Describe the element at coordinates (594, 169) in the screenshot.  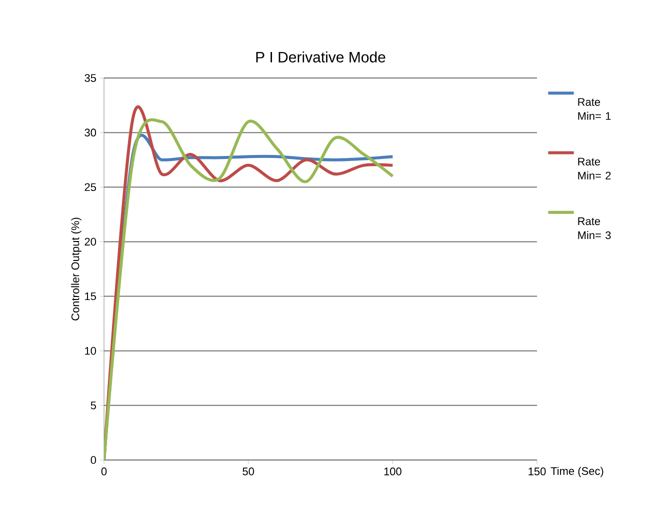
I see `text: Rate Min= 2` at that location.